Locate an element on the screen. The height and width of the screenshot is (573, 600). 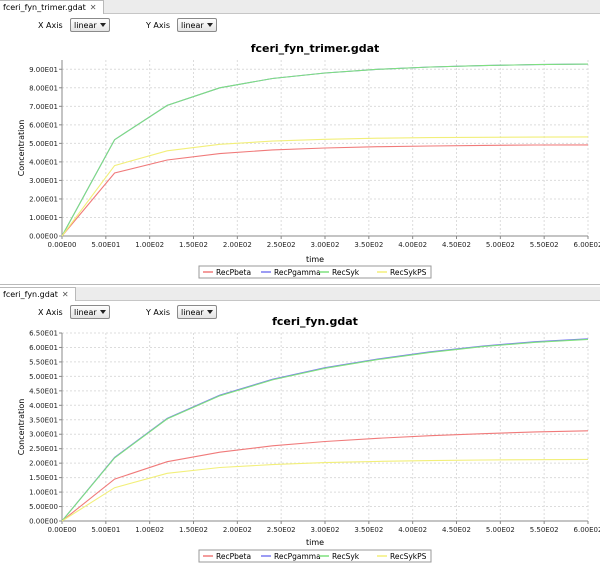
y-tick-label: 5.50E01 is located at coordinates (43, 362).